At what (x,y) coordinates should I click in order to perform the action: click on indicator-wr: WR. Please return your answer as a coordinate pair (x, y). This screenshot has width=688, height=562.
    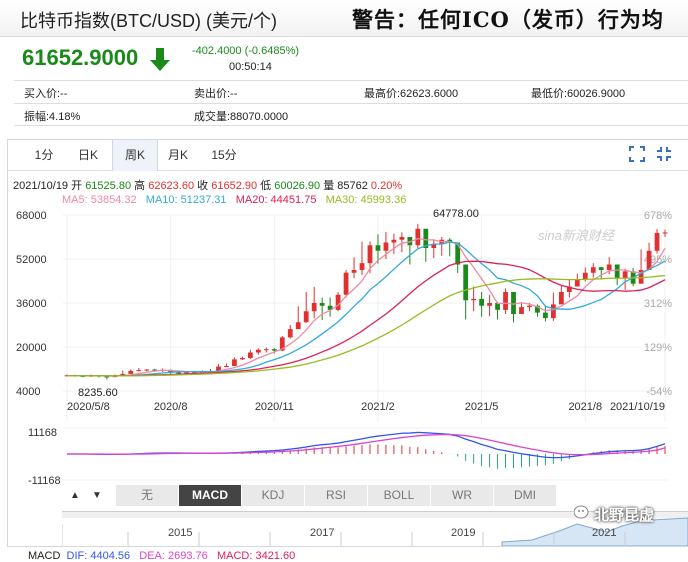
    Looking at the image, I should click on (462, 495).